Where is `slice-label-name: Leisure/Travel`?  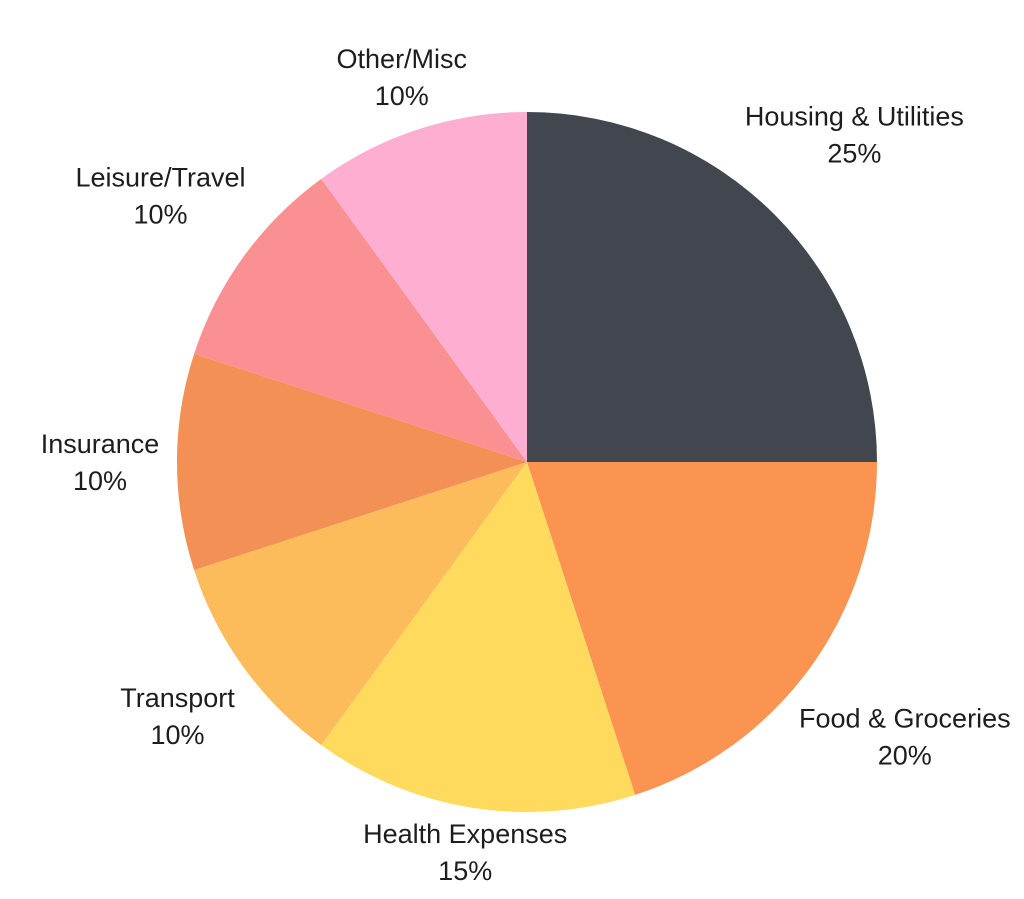 slice-label-name: Leisure/Travel is located at coordinates (160, 178).